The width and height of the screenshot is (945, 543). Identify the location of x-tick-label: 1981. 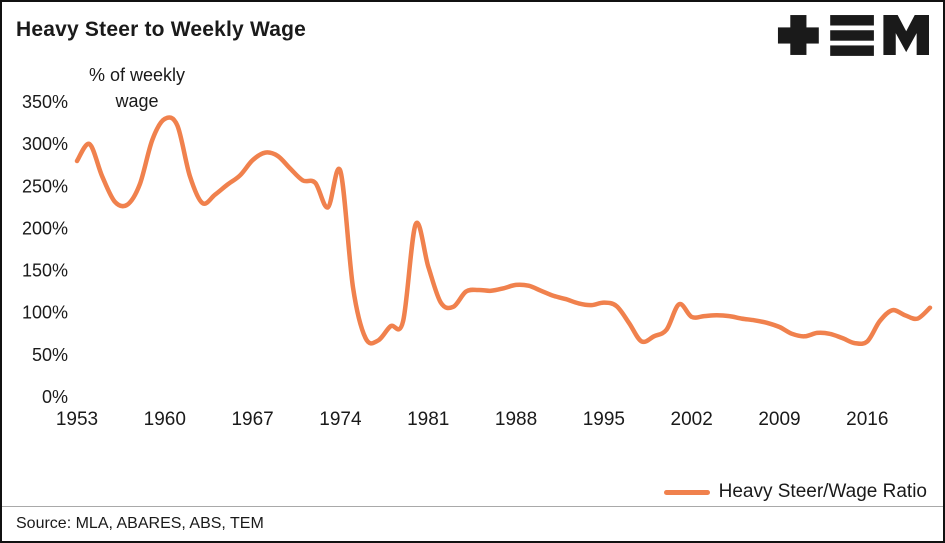
(428, 419).